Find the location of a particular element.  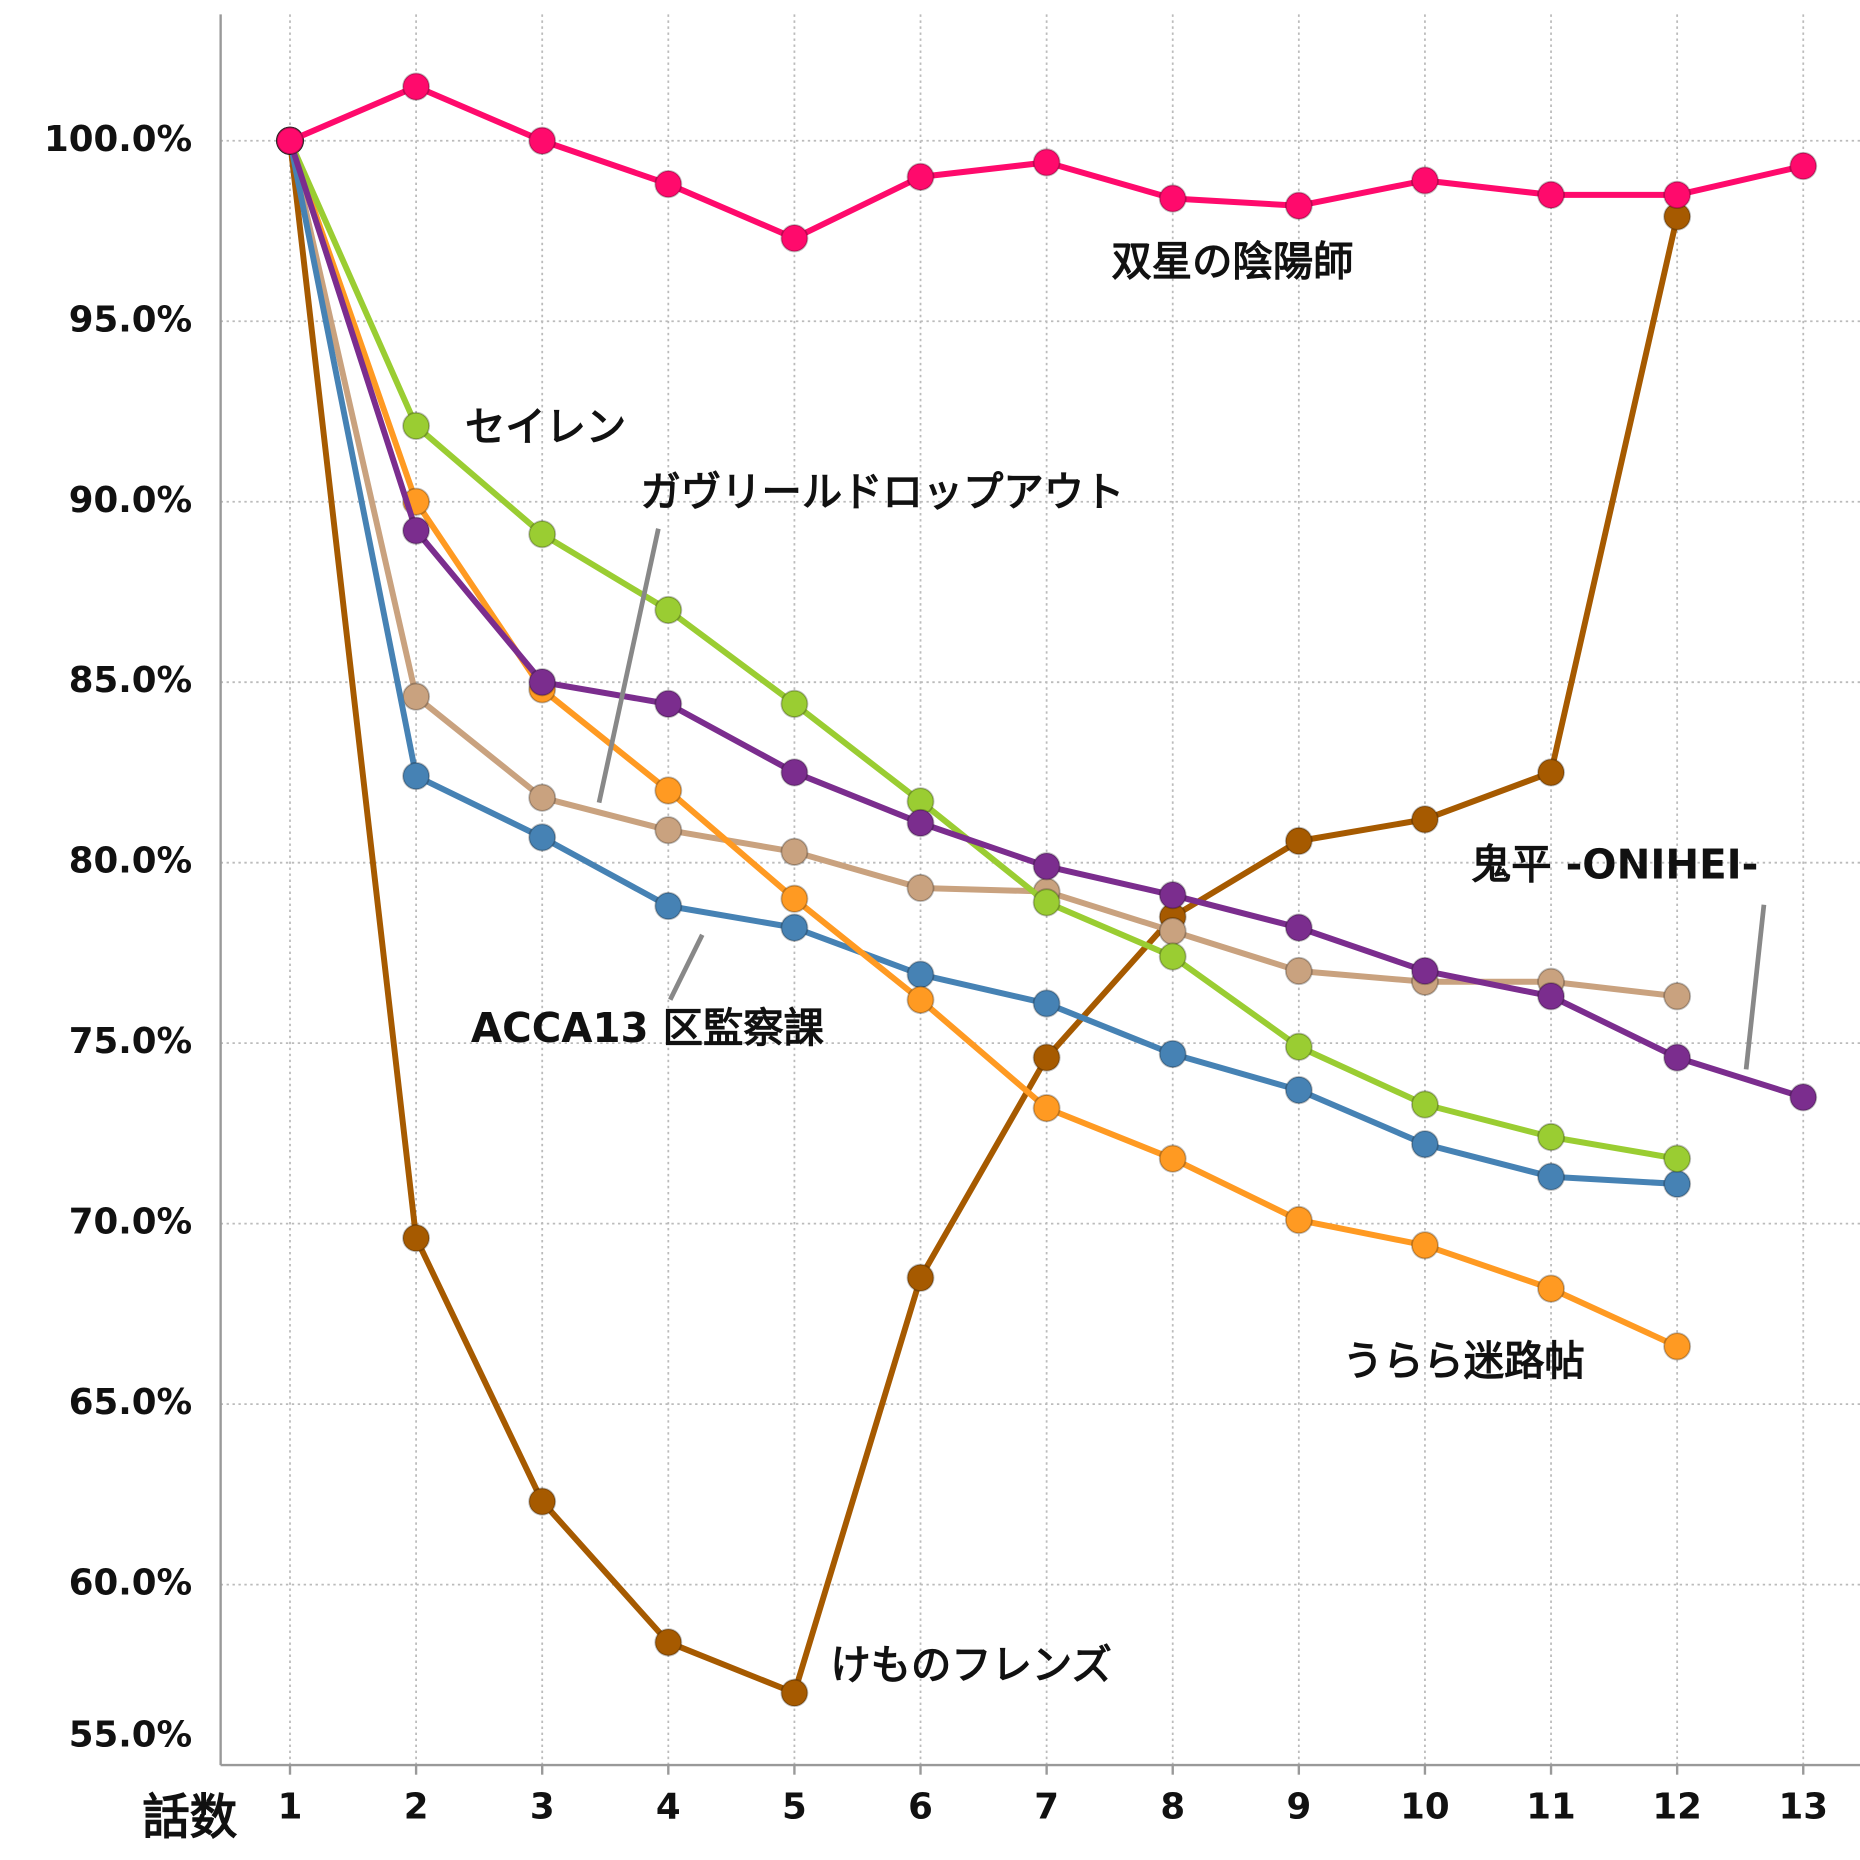

x-tick-label: 5 is located at coordinates (794, 1806).